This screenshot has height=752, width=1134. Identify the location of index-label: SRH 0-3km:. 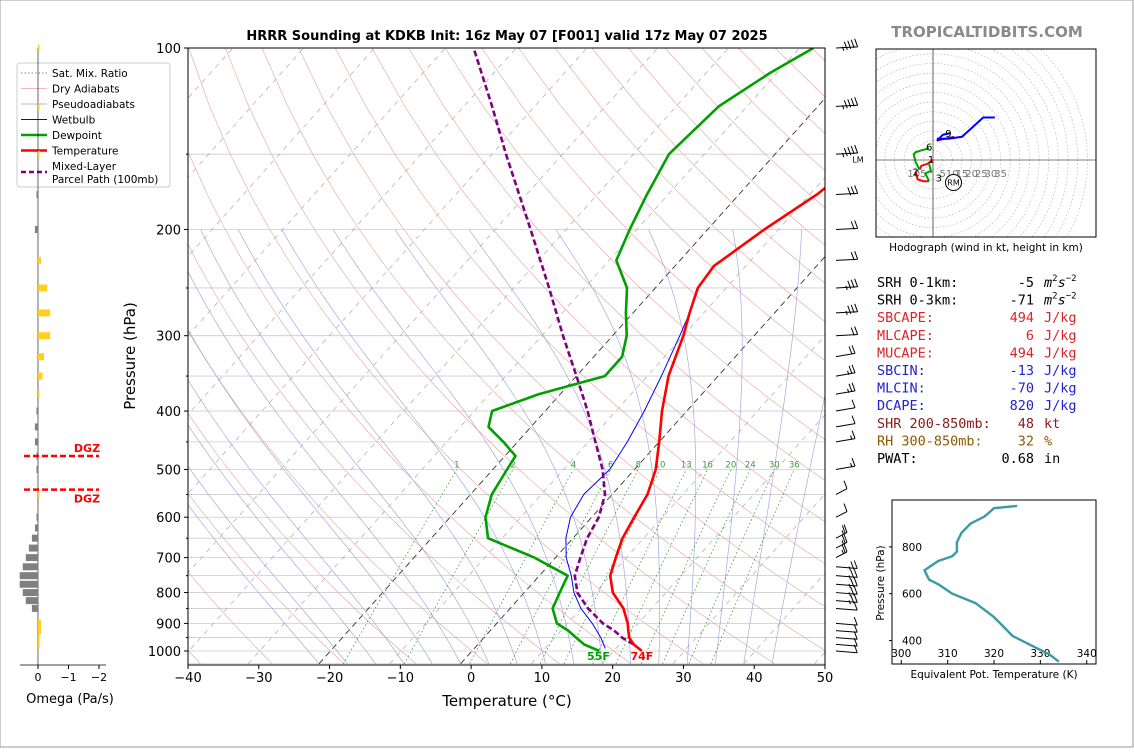
(917, 301).